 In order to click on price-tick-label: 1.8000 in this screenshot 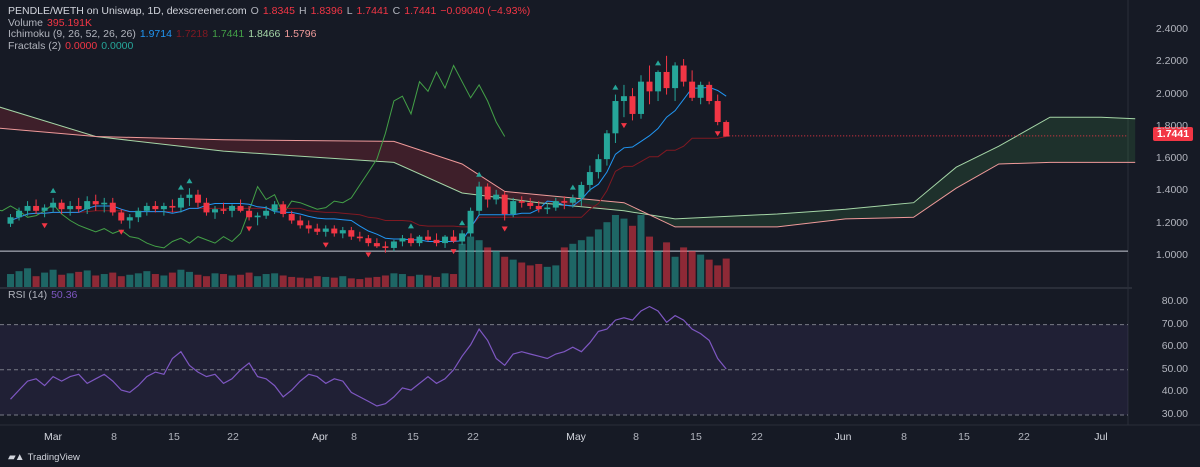, I will do `click(1171, 125)`.